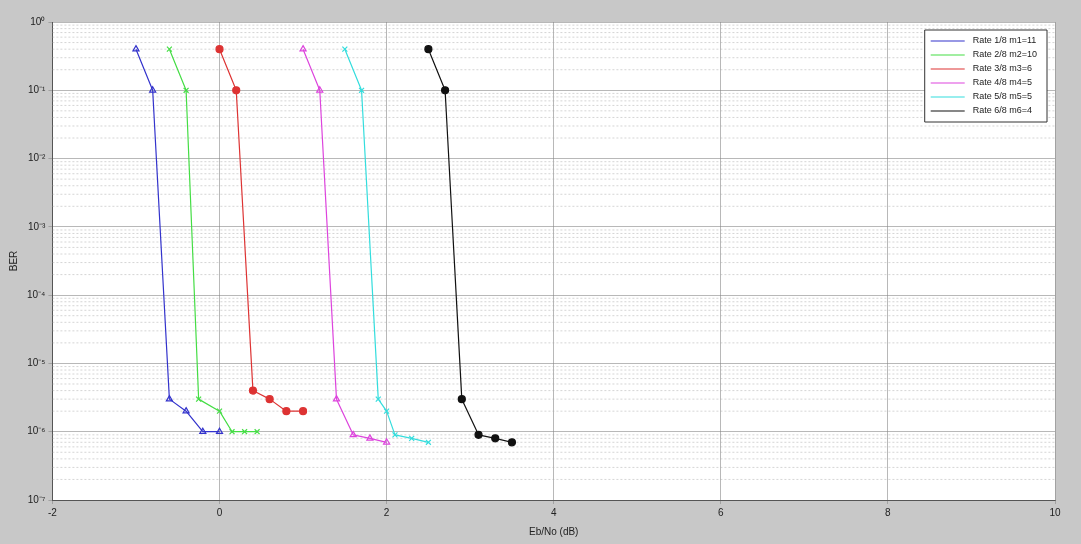  What do you see at coordinates (38, 21) in the screenshot?
I see `y-tick-label: 10⁰` at bounding box center [38, 21].